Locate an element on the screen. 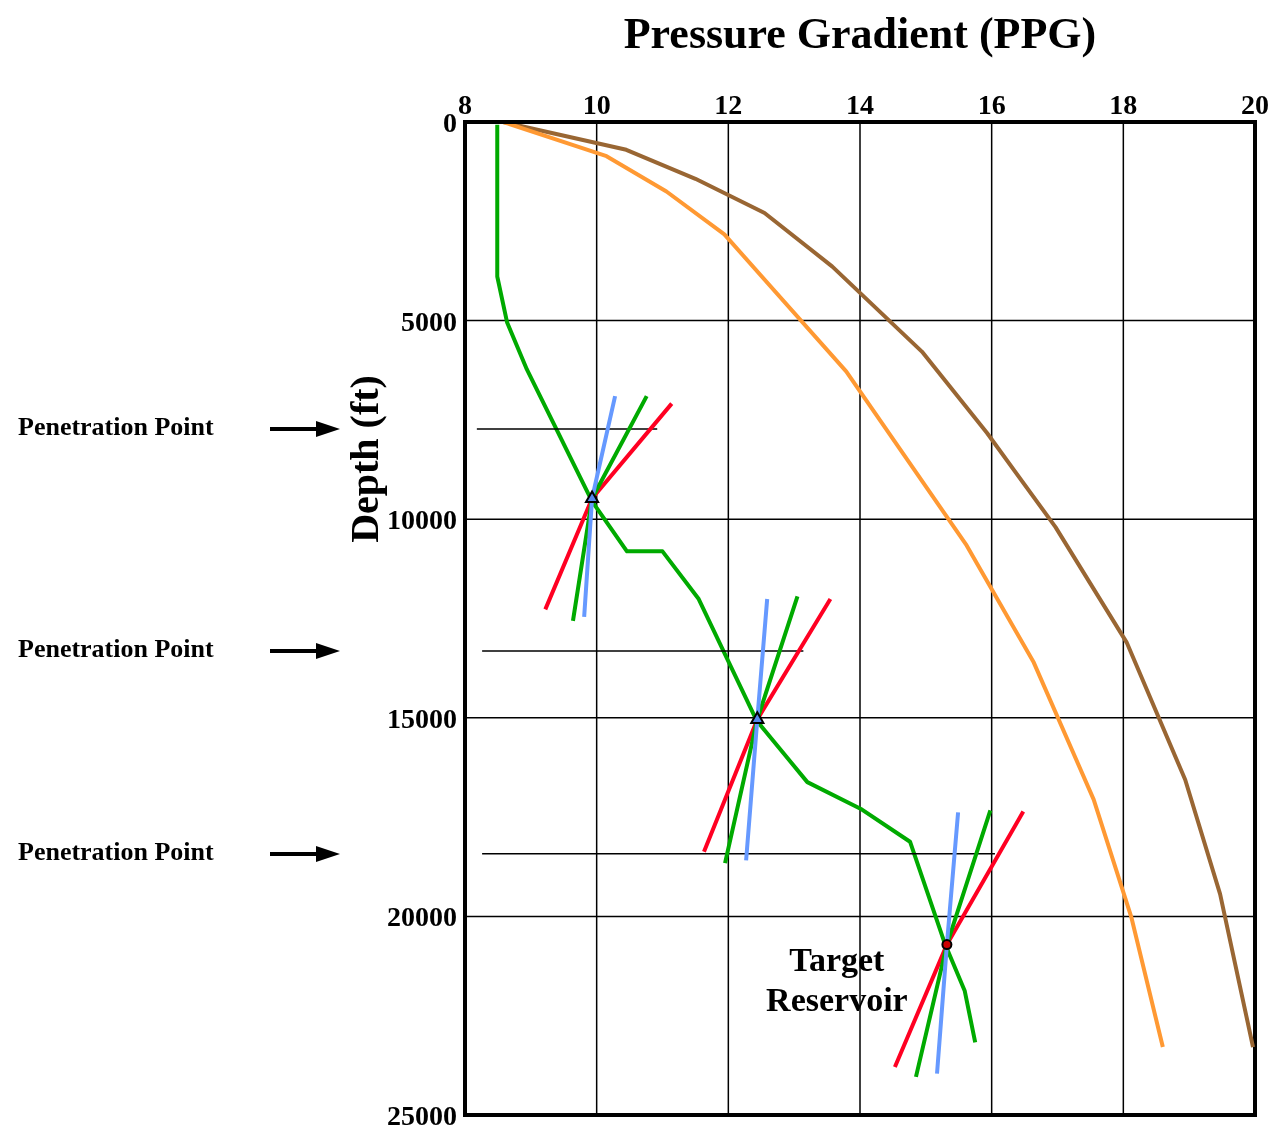  y-tick-label: 10000 is located at coordinates (422, 520).